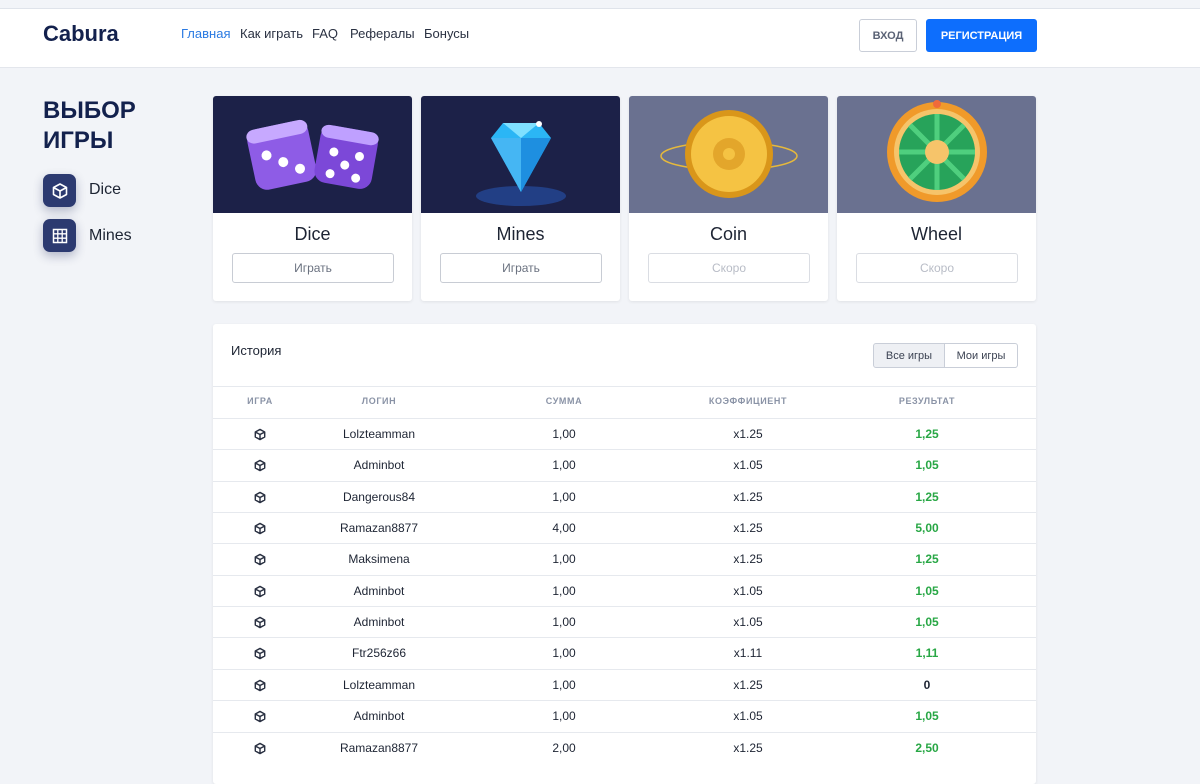 This screenshot has height=784, width=1200. Describe the element at coordinates (927, 528) in the screenshot. I see `result: 5,00` at that location.